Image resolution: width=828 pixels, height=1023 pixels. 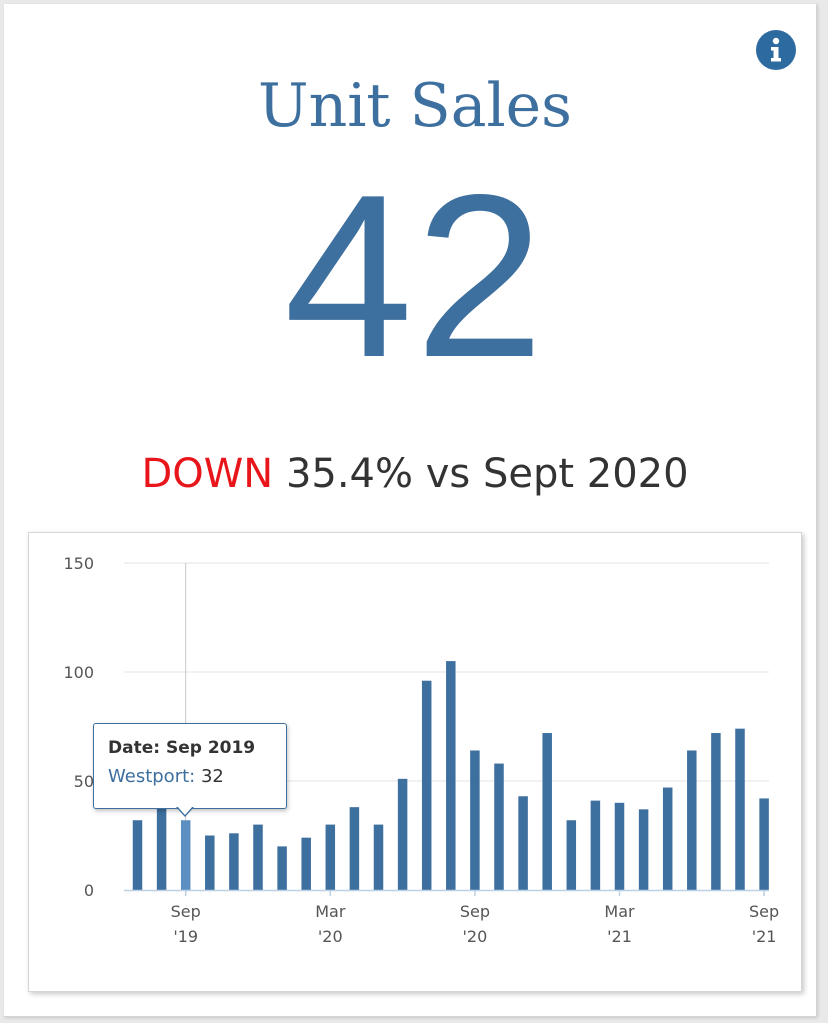 I want to click on kpi-value: 42, so click(x=415, y=276).